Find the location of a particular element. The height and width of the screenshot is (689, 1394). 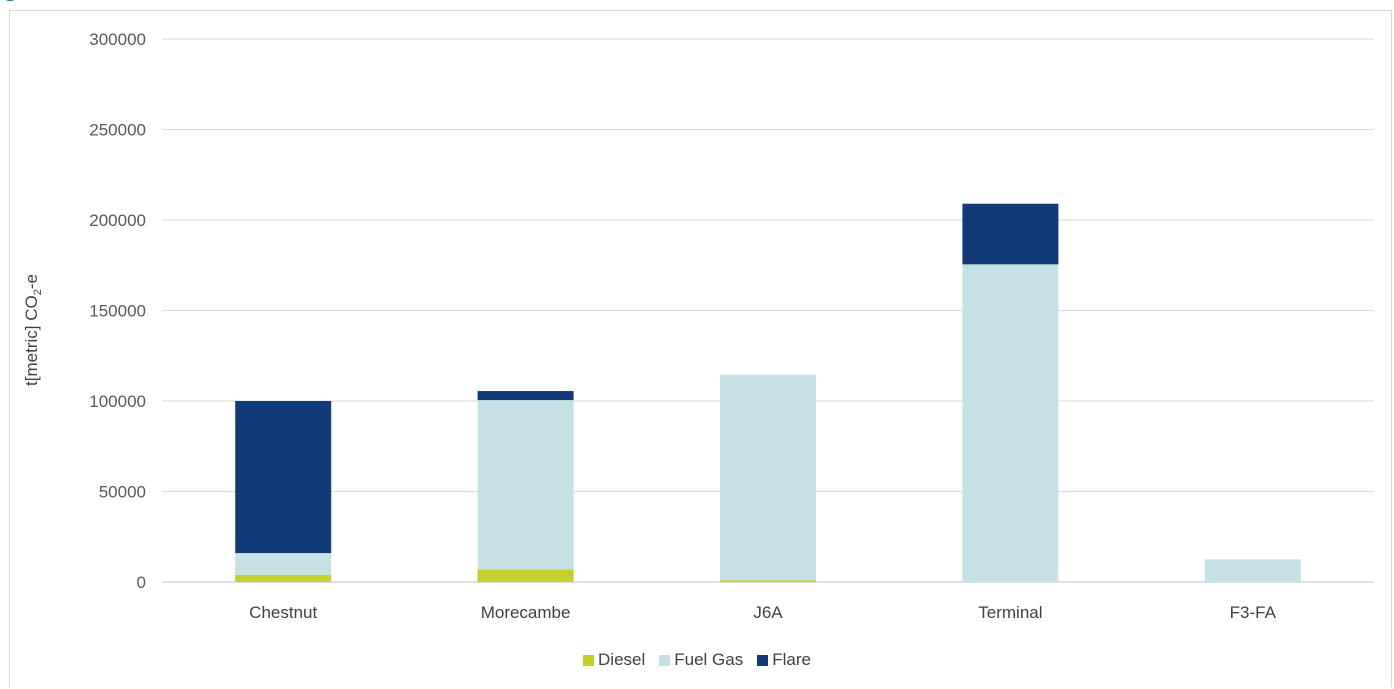

legend-label: Flare is located at coordinates (791, 659).